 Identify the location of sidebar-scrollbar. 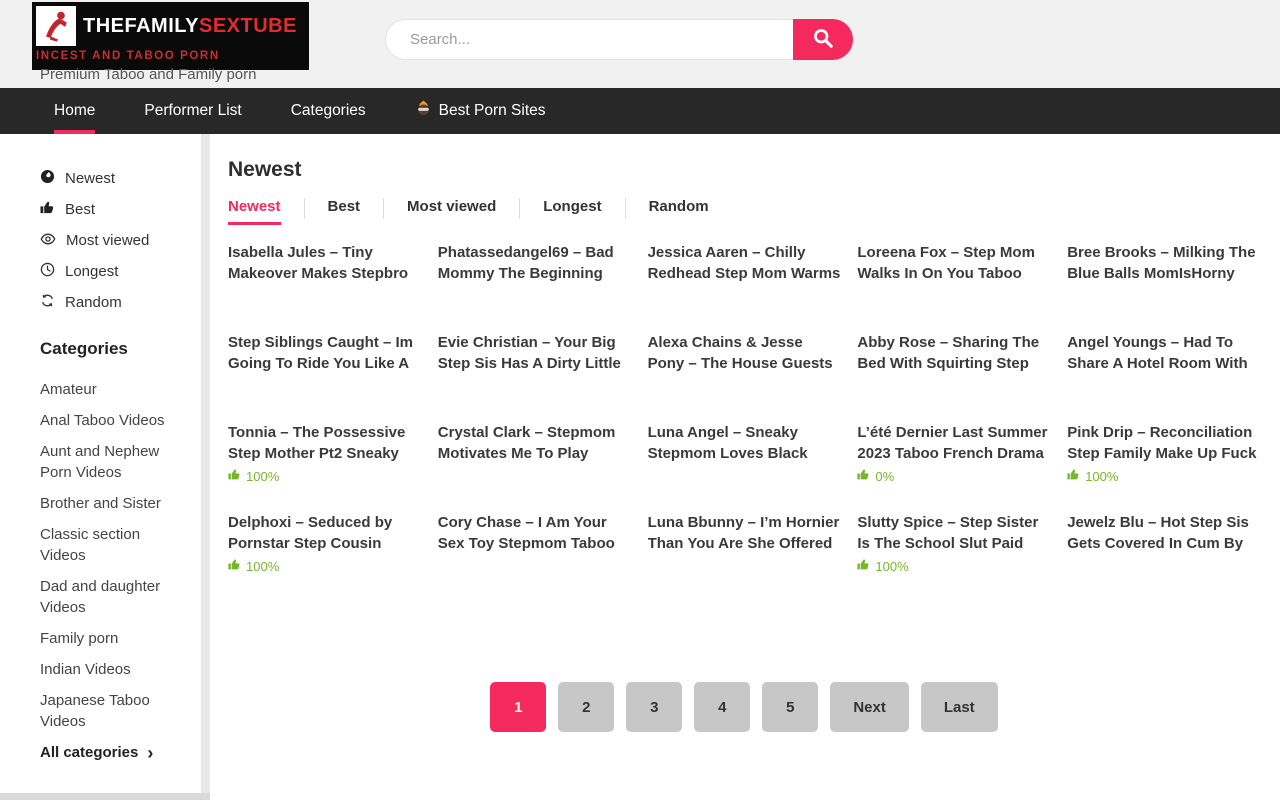
(105, 796).